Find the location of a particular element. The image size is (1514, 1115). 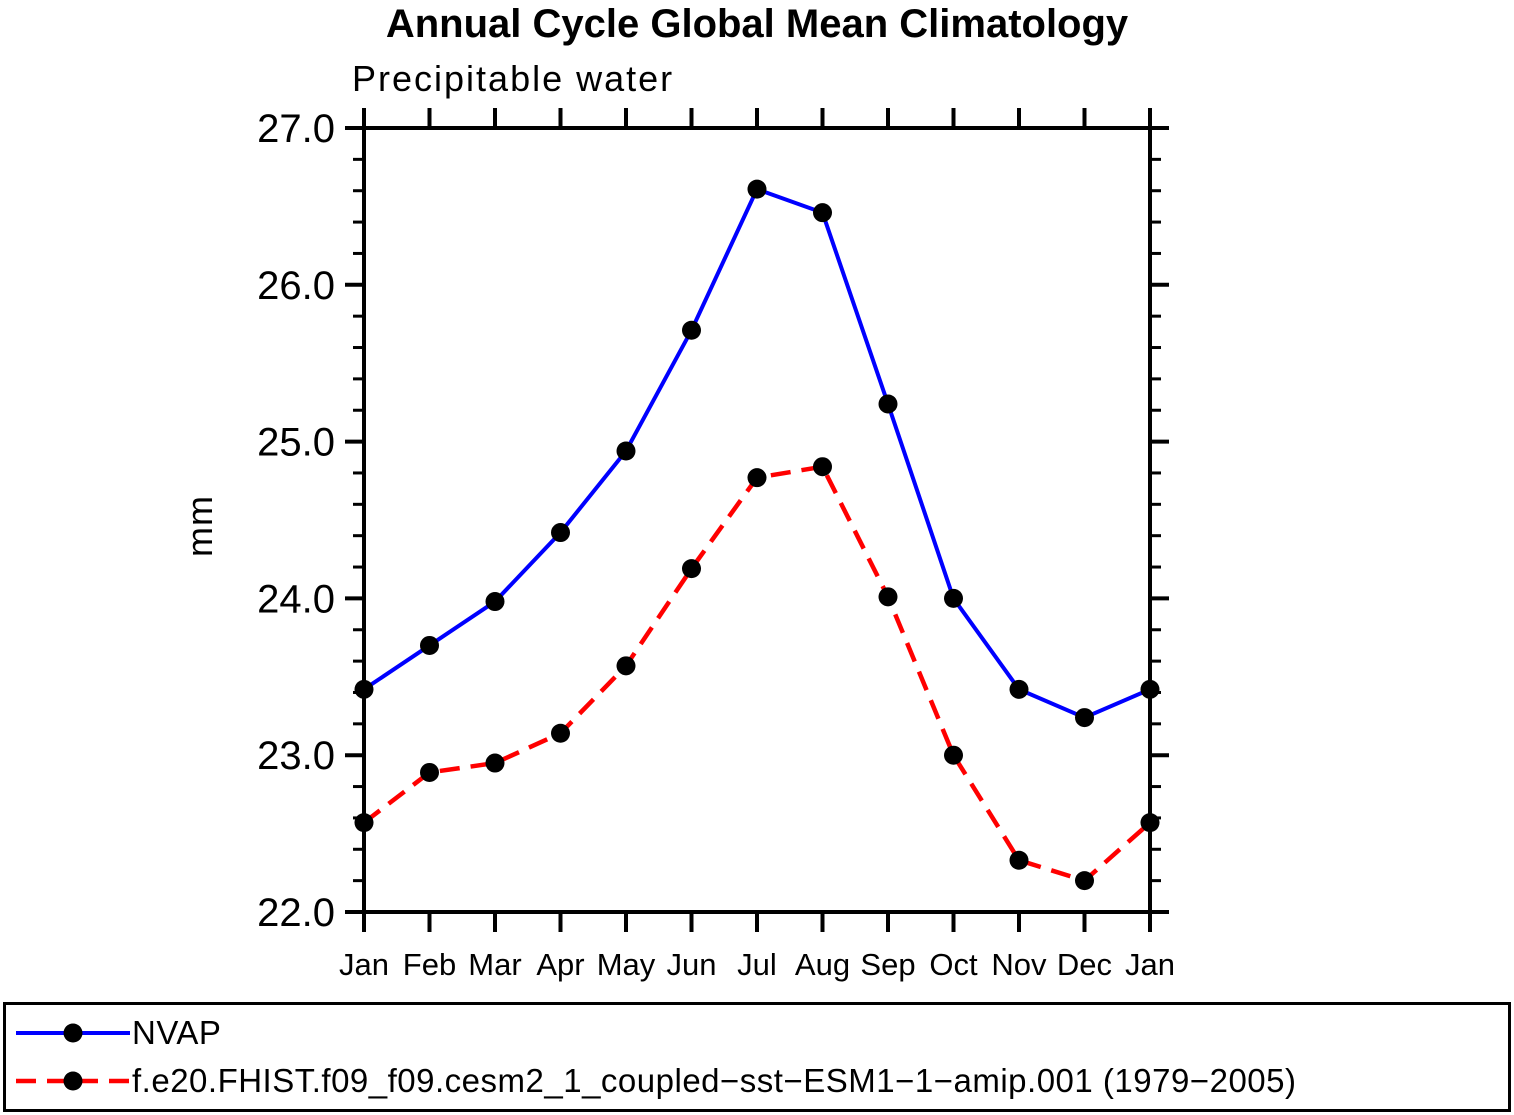

legend-item-nvap: NVAP is located at coordinates (761, 1033).